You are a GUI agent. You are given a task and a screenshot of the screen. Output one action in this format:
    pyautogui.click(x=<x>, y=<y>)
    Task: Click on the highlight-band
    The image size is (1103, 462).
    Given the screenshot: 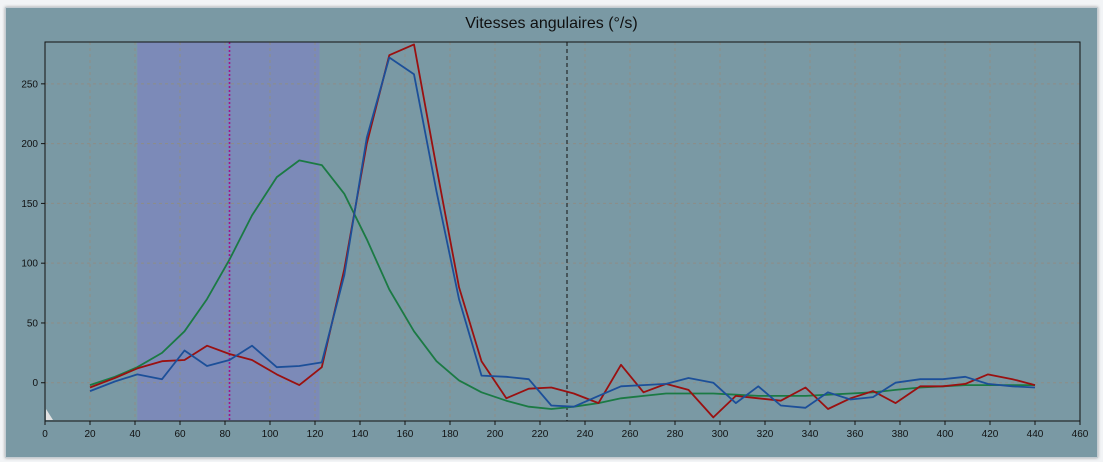 What is the action you would take?
    pyautogui.click(x=228, y=231)
    